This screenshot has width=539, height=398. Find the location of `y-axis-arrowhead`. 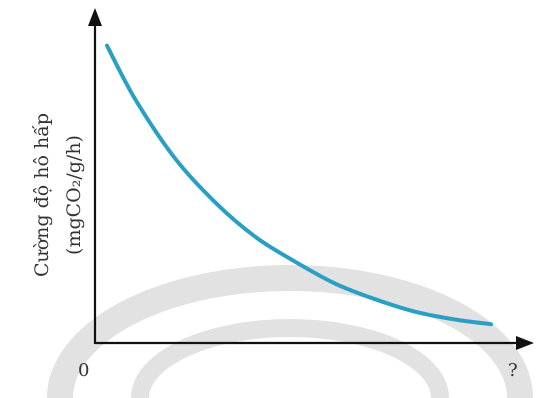

y-axis-arrowhead is located at coordinates (95, 17).